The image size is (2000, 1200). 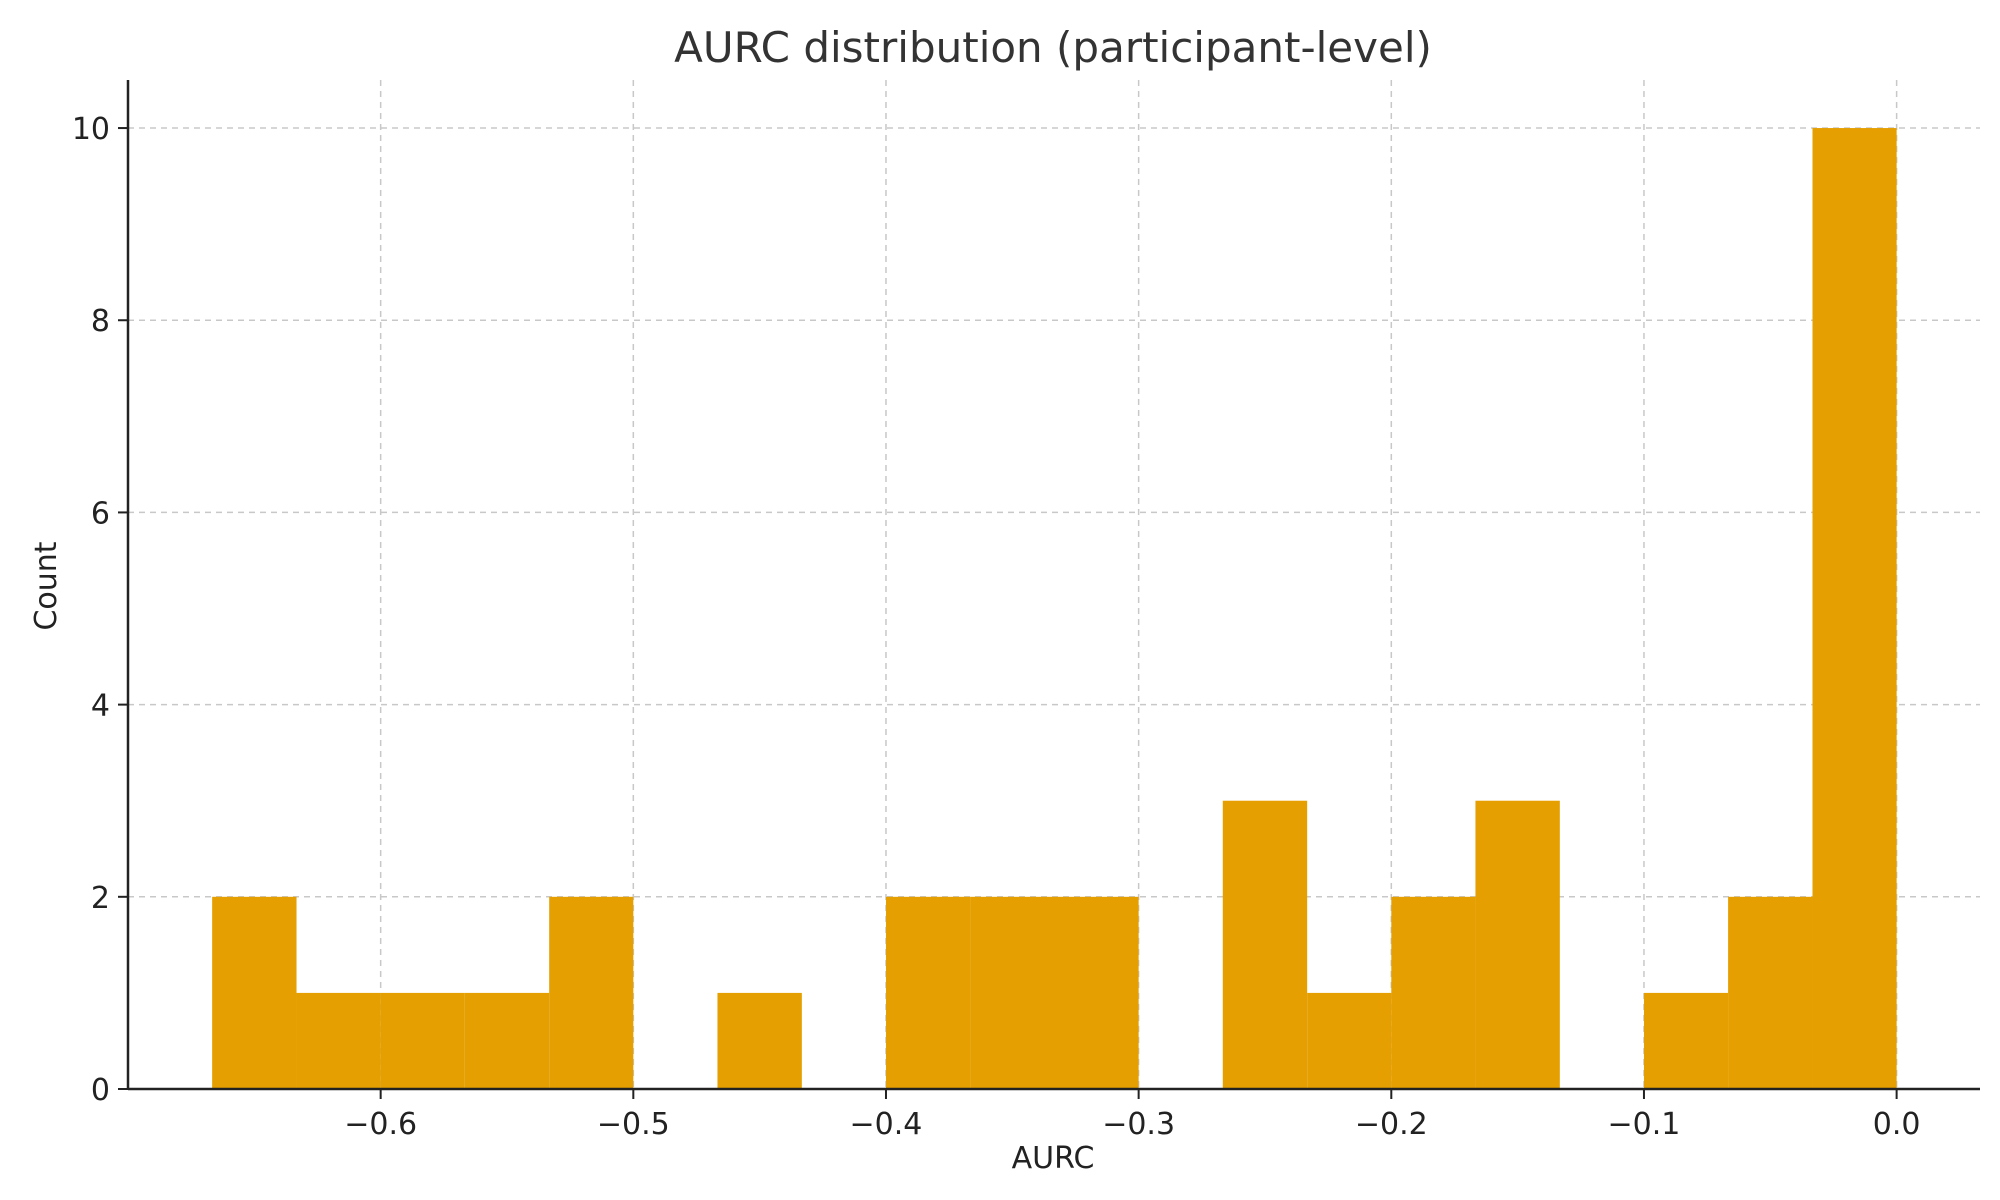 What do you see at coordinates (886, 1124) in the screenshot?
I see `x-tick-label: −0.4` at bounding box center [886, 1124].